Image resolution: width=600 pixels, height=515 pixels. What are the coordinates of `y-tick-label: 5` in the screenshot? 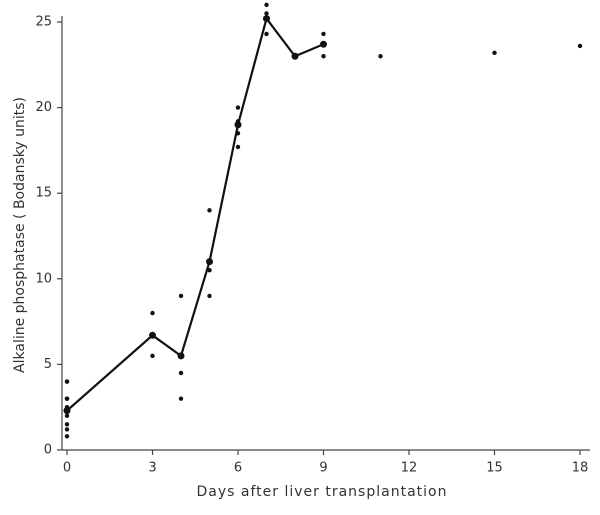 It's located at (48, 364).